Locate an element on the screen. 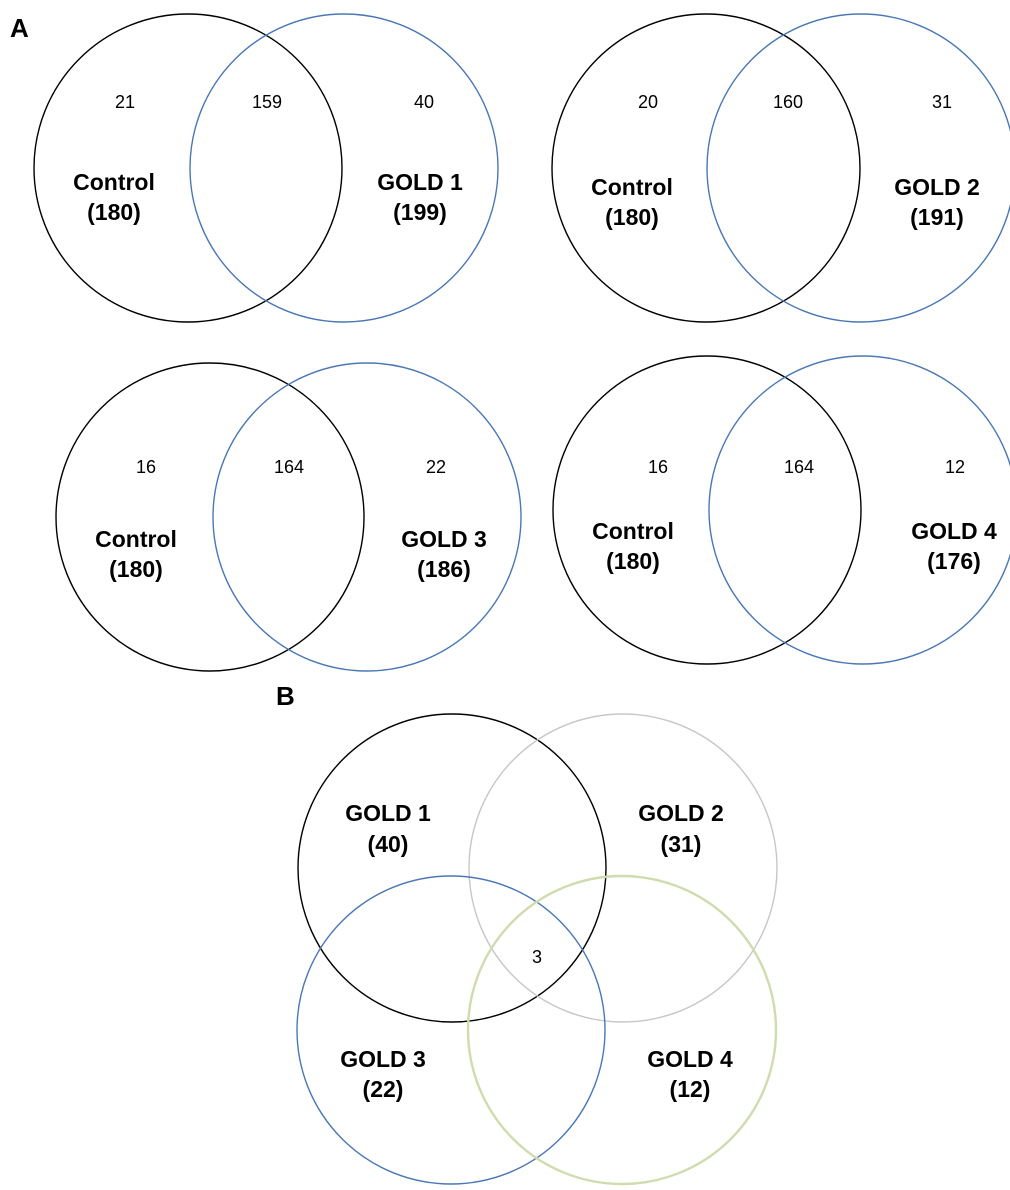 Image resolution: width=1010 pixels, height=1190 pixels. venn-control-vs-gold-1: 21 159 40 Control (180) GOLD 1 (199) is located at coordinates (266, 168).